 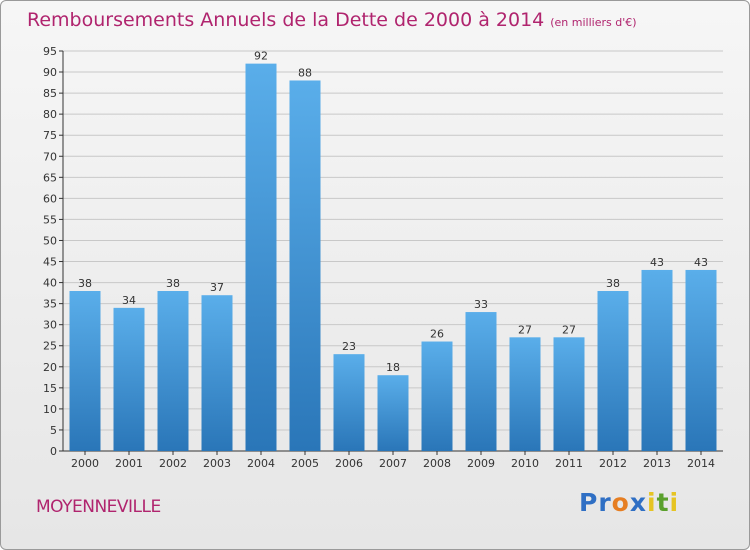 I want to click on bar-value-label: 88, so click(x=305, y=72).